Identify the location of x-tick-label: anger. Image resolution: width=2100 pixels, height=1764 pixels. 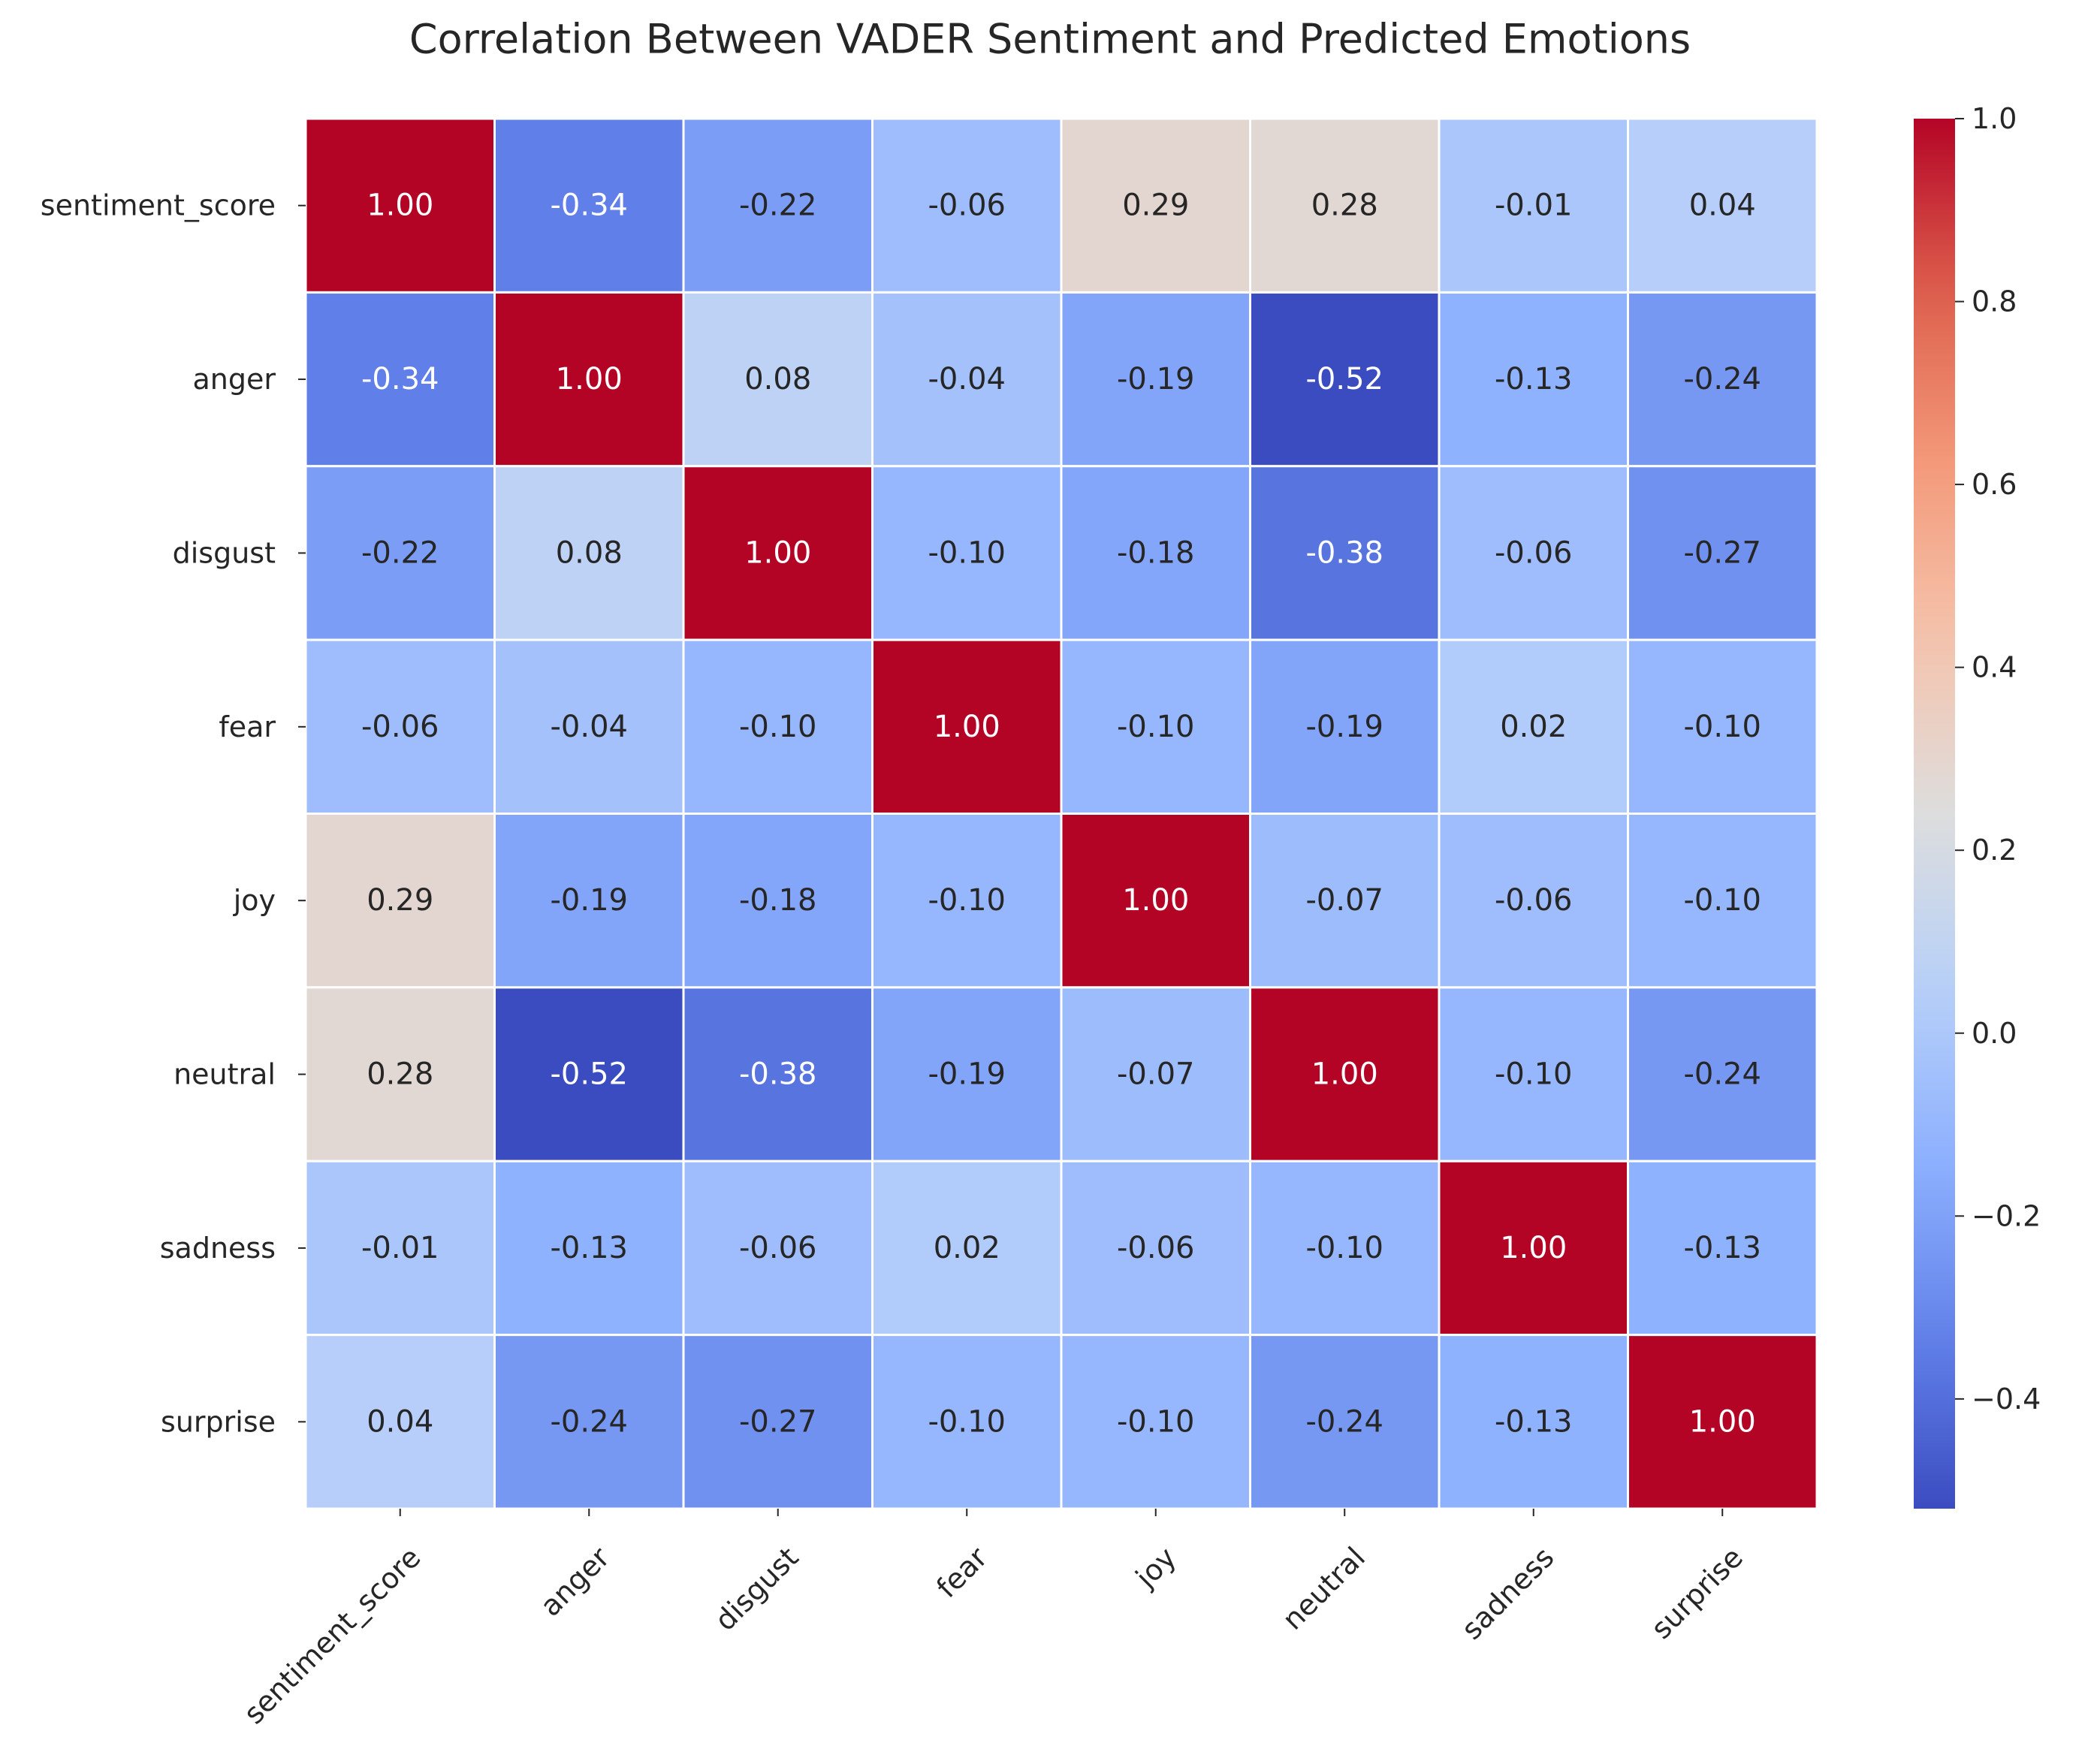
(575, 1582).